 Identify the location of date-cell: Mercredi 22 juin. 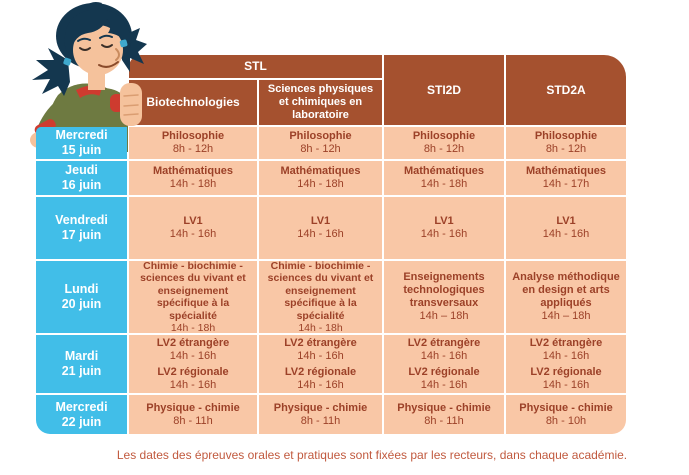
(81, 414).